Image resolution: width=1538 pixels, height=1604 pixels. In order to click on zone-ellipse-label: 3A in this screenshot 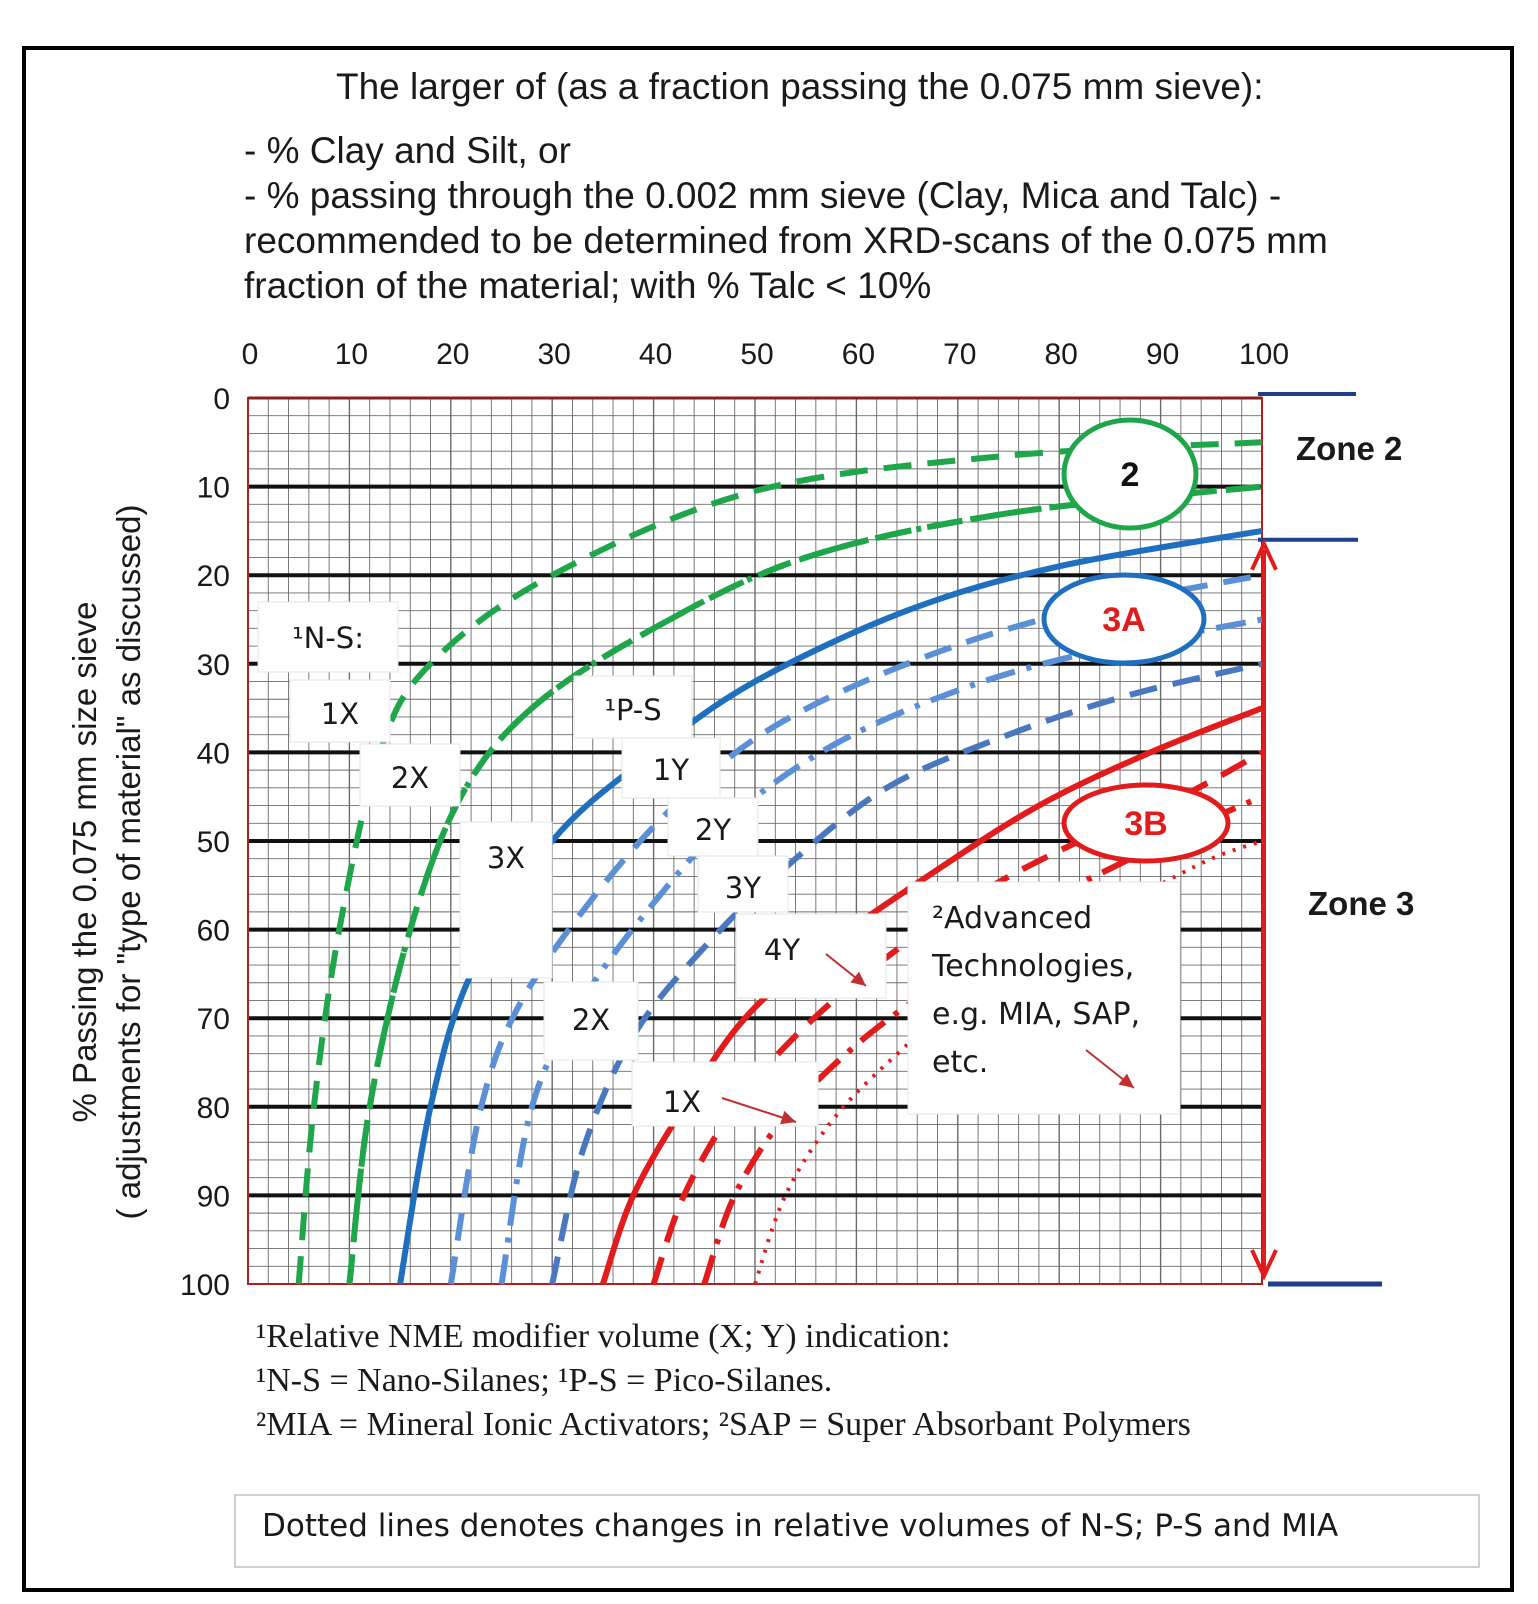, I will do `click(1123, 620)`.